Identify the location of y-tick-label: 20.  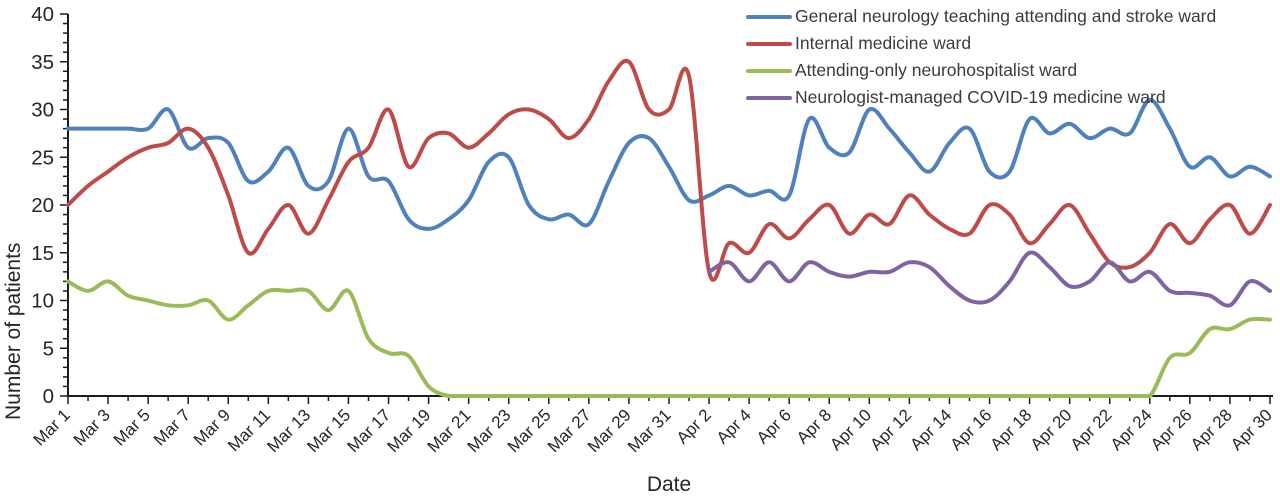
(42, 205).